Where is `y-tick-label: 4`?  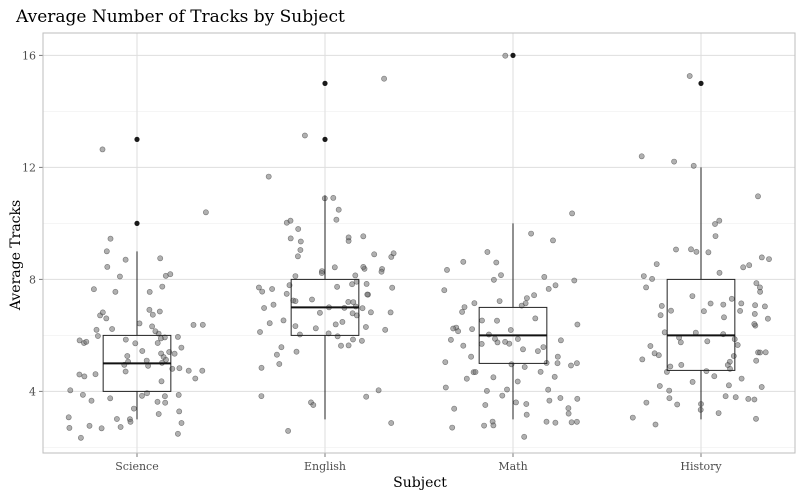 y-tick-label: 4 is located at coordinates (32, 391).